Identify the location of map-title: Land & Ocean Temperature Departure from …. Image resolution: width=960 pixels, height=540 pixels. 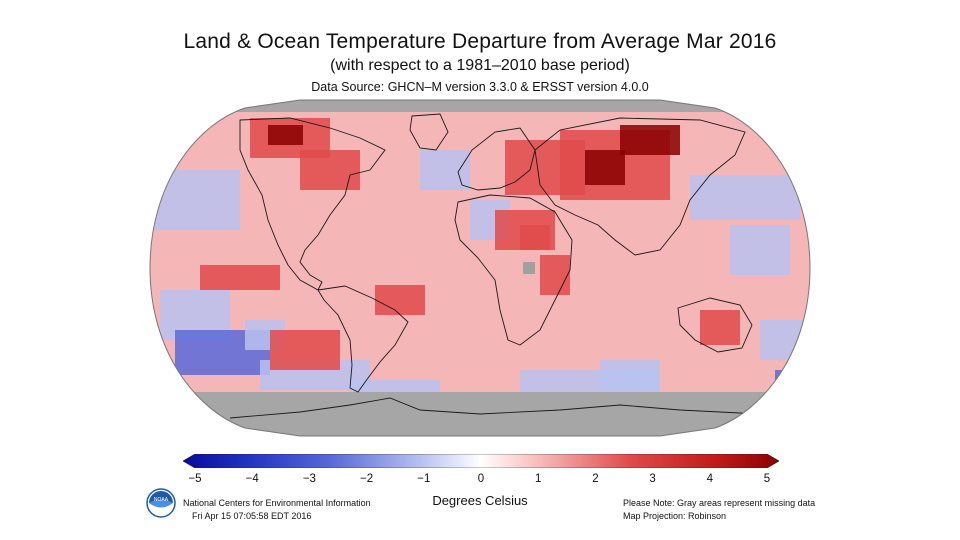
(480, 41).